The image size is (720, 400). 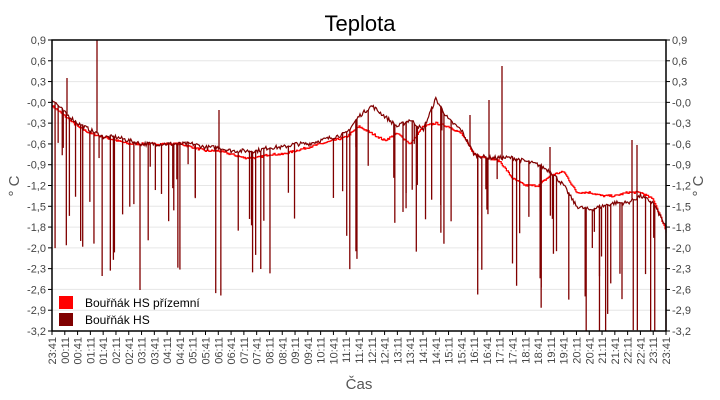 I want to click on x-tick-label: 17:41, so click(x=514, y=351).